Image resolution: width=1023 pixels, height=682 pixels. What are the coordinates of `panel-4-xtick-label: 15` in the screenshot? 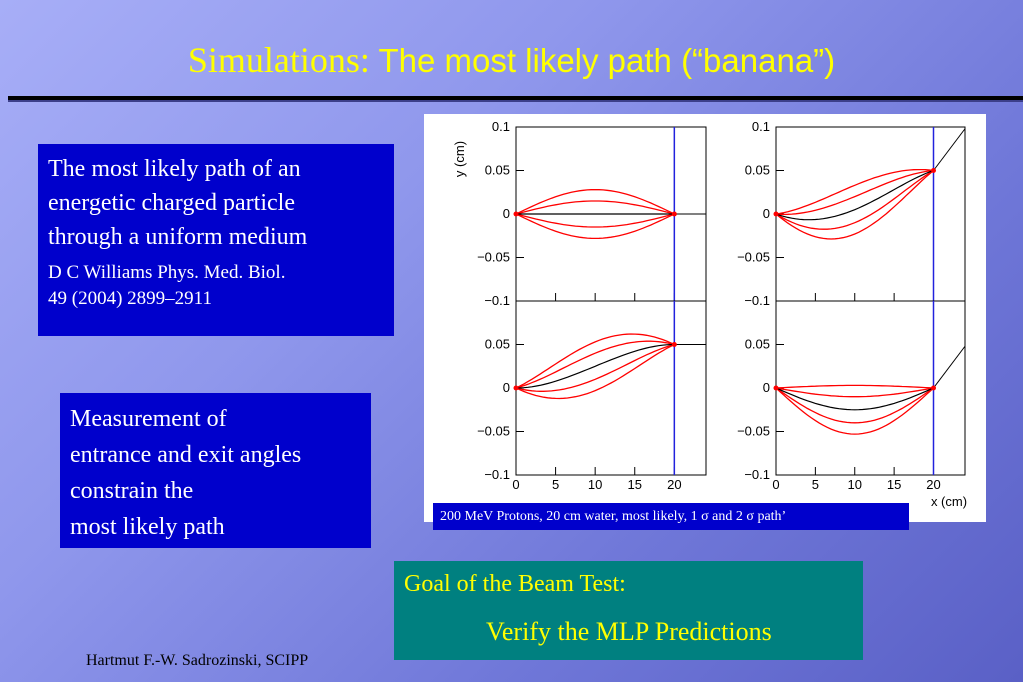 It's located at (894, 484).